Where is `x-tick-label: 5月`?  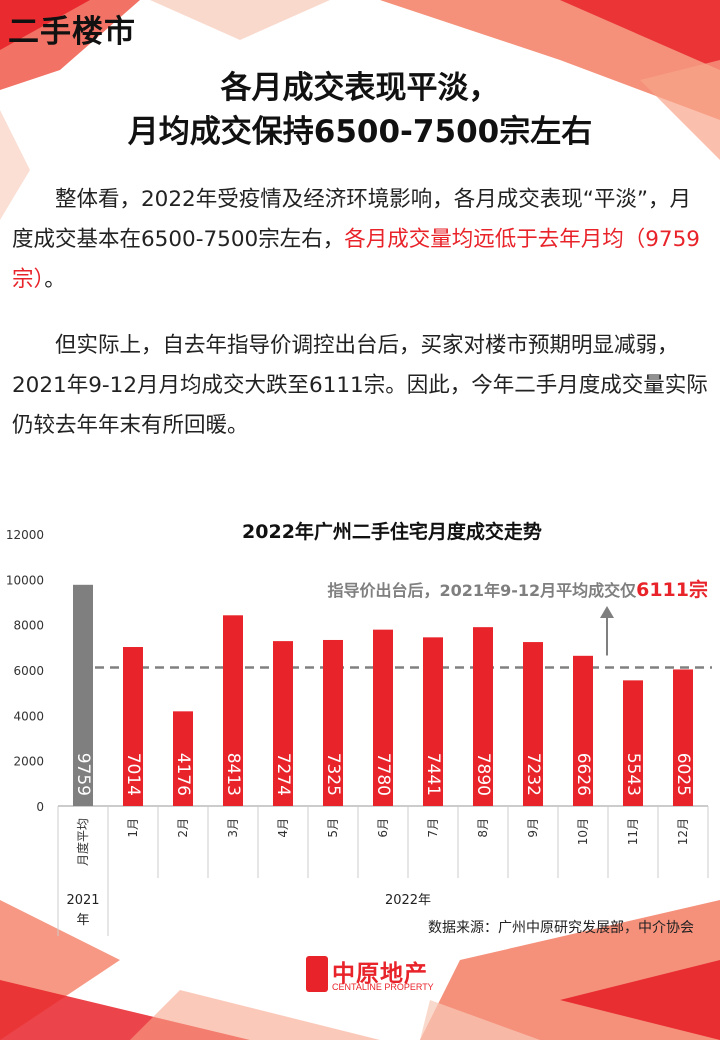
x-tick-label: 5月 is located at coordinates (333, 828).